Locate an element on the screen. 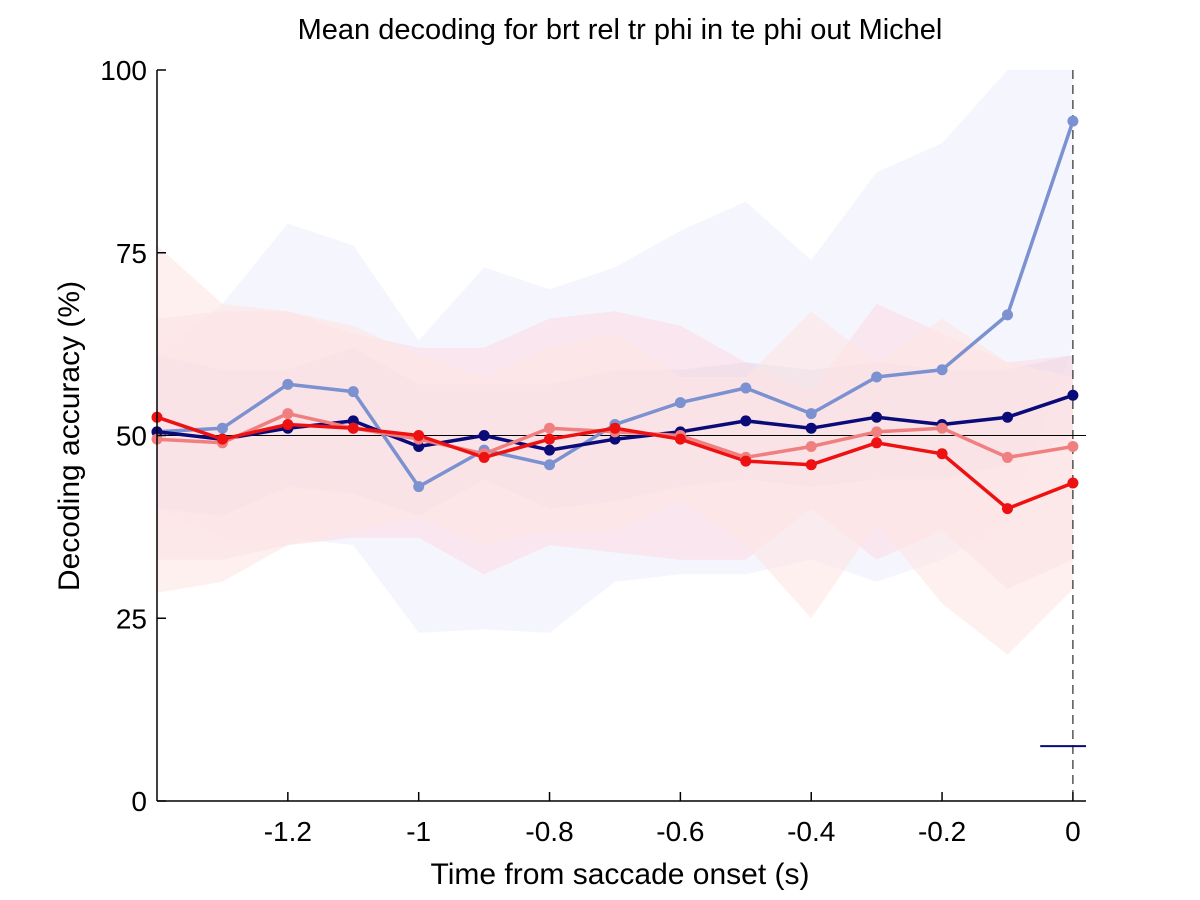 This screenshot has height=900, width=1200. x-tick-label: -1 is located at coordinates (418, 831).